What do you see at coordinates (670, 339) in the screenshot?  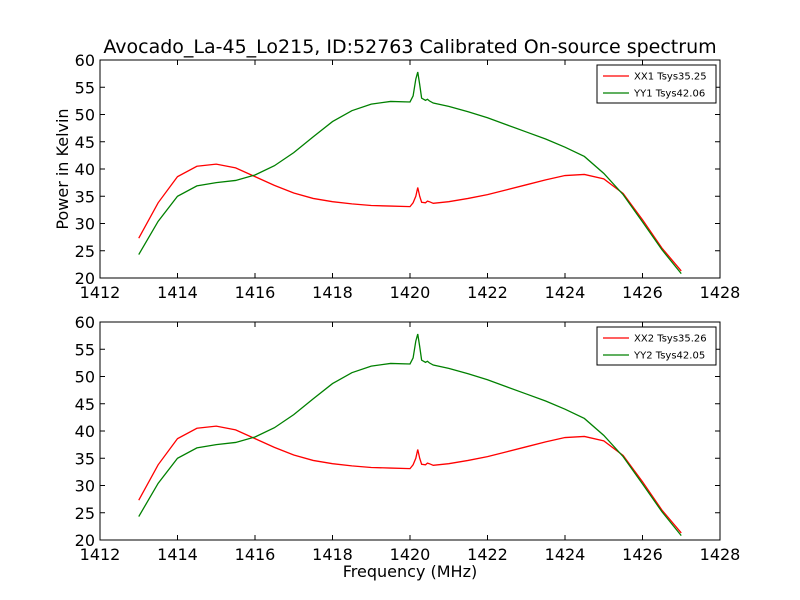 I see `legend-entry: XX2 Tsys35.26` at bounding box center [670, 339].